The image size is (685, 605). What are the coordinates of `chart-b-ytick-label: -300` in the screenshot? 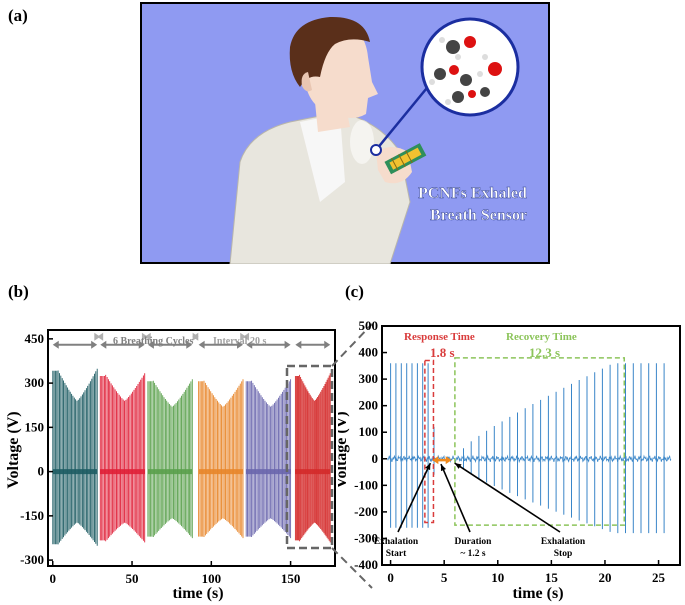 It's located at (32, 559).